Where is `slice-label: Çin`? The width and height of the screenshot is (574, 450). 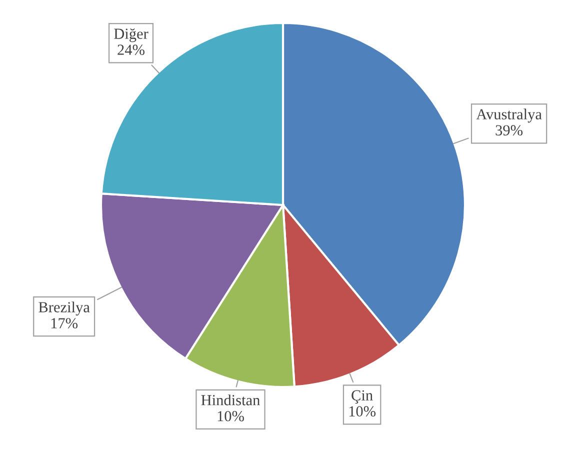 slice-label: Çin is located at coordinates (362, 397).